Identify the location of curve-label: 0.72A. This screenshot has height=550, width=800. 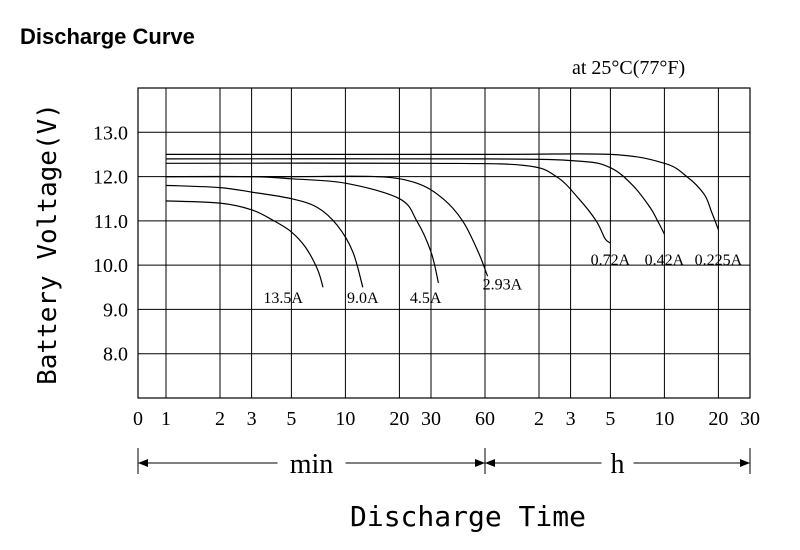
(611, 260).